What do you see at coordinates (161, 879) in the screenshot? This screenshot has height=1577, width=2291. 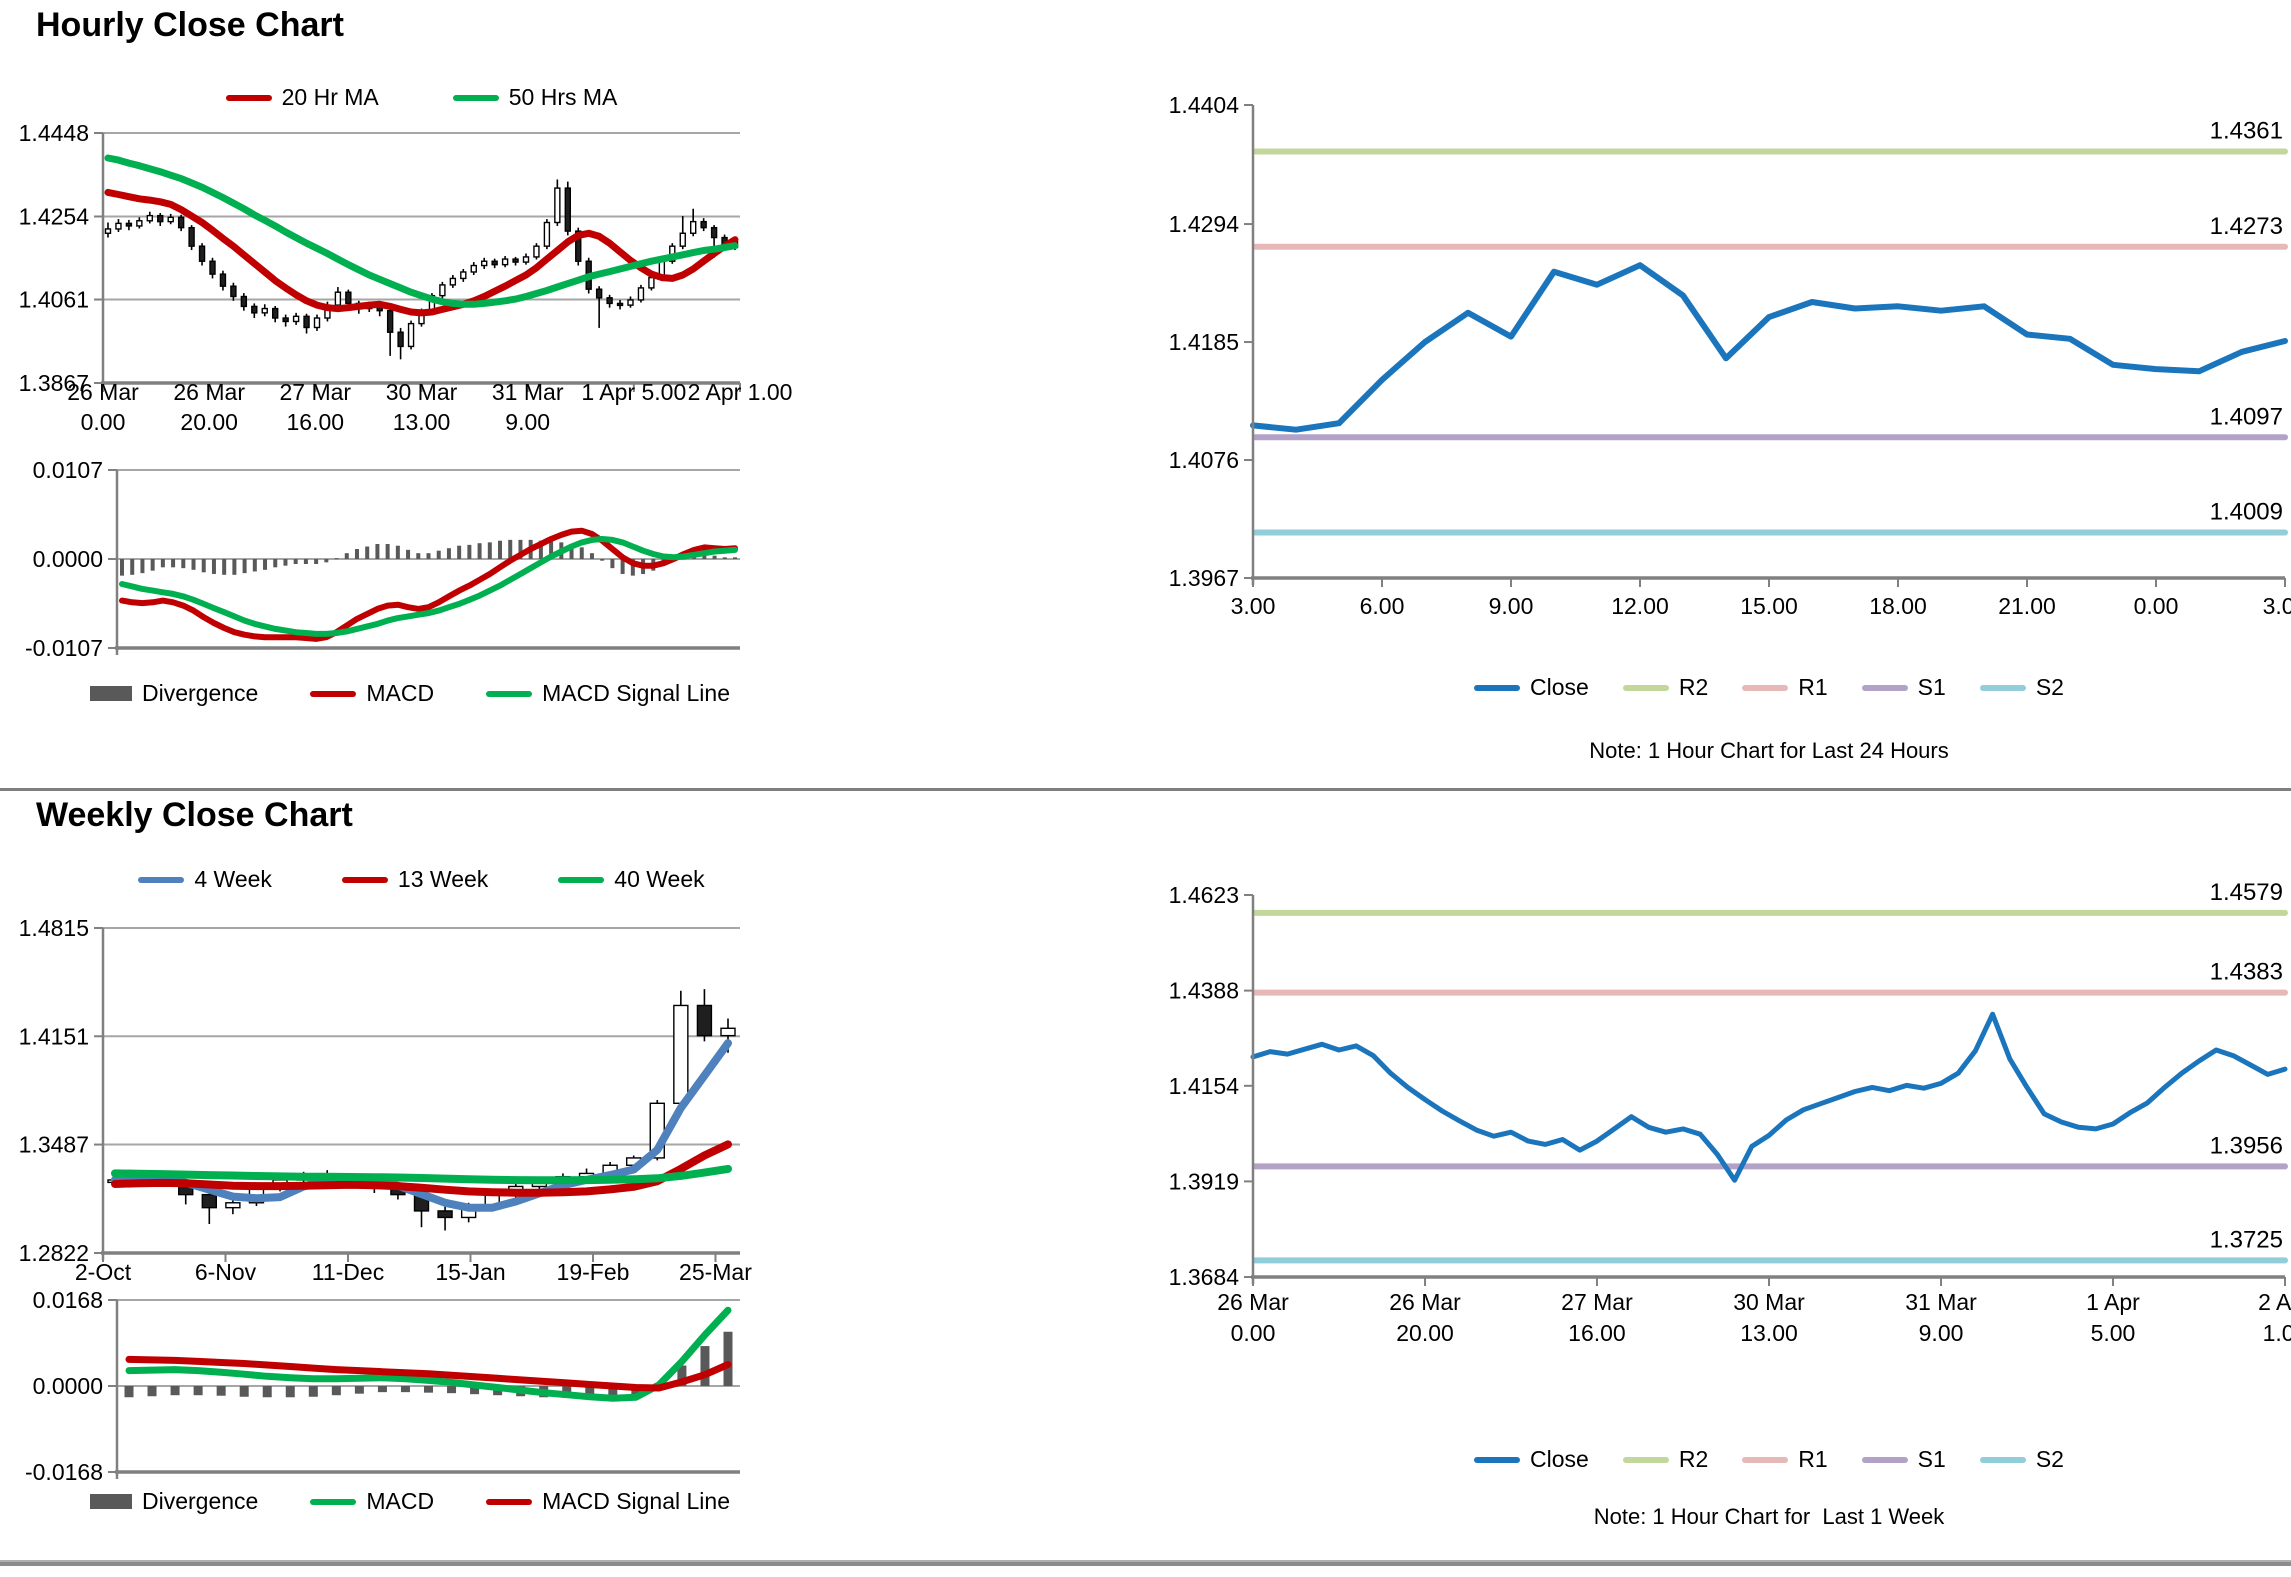 I see `4-week-swatch-icon` at bounding box center [161, 879].